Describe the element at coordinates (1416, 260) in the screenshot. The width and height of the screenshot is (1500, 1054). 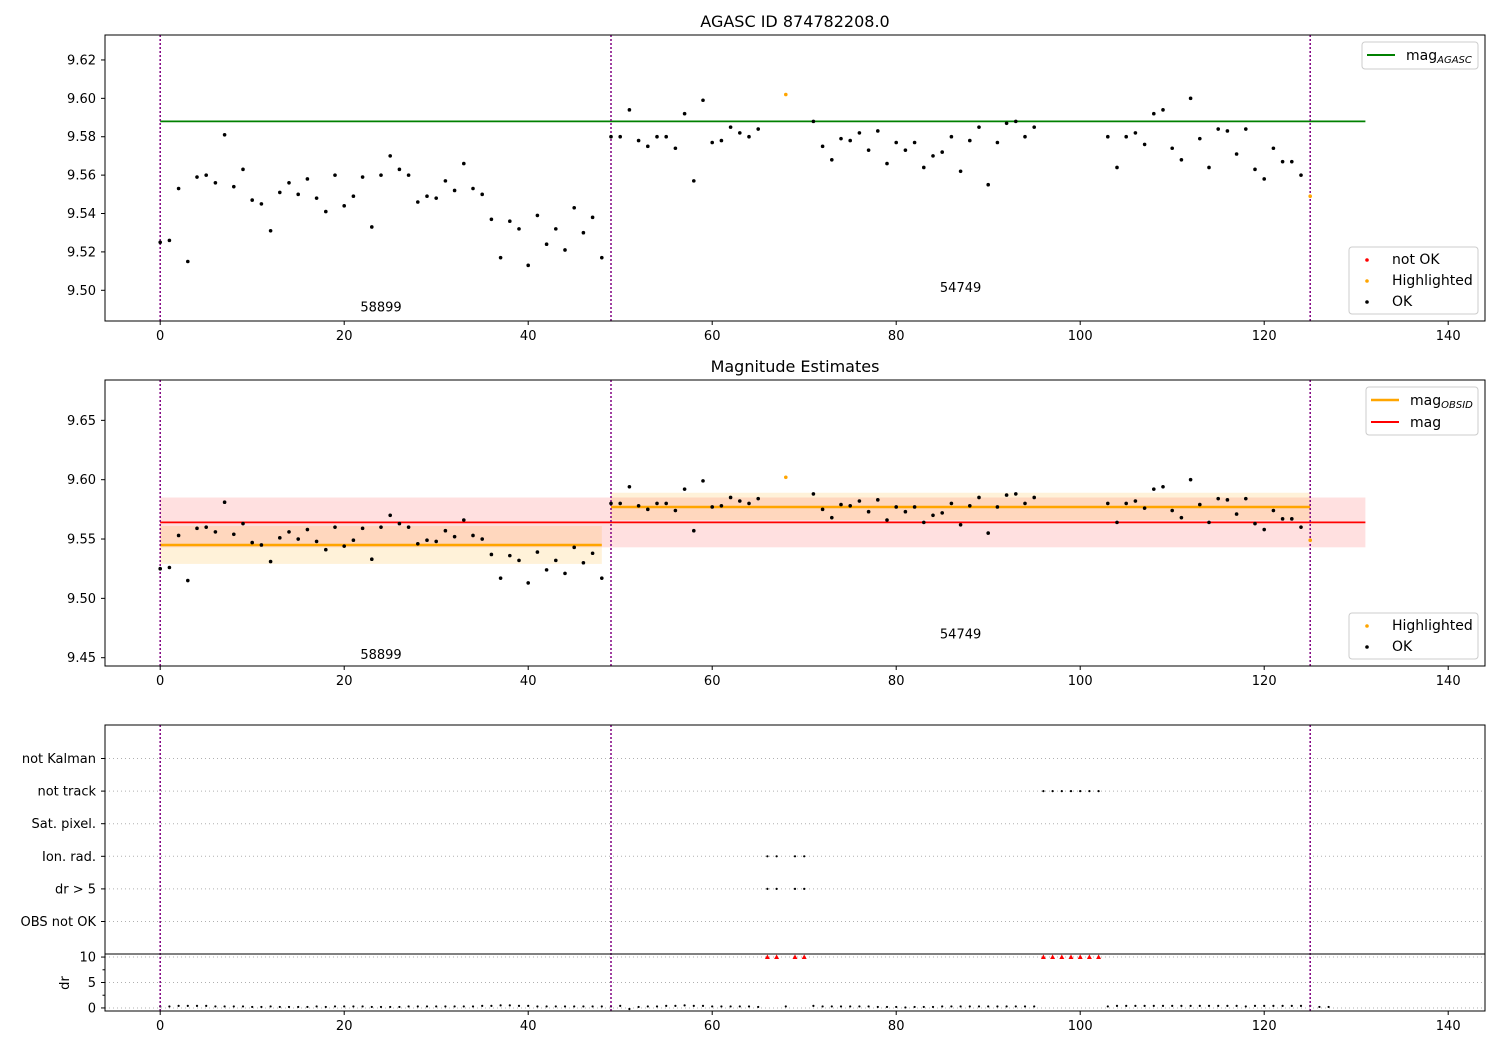
I see `legend-not-ok-label: not OK` at that location.